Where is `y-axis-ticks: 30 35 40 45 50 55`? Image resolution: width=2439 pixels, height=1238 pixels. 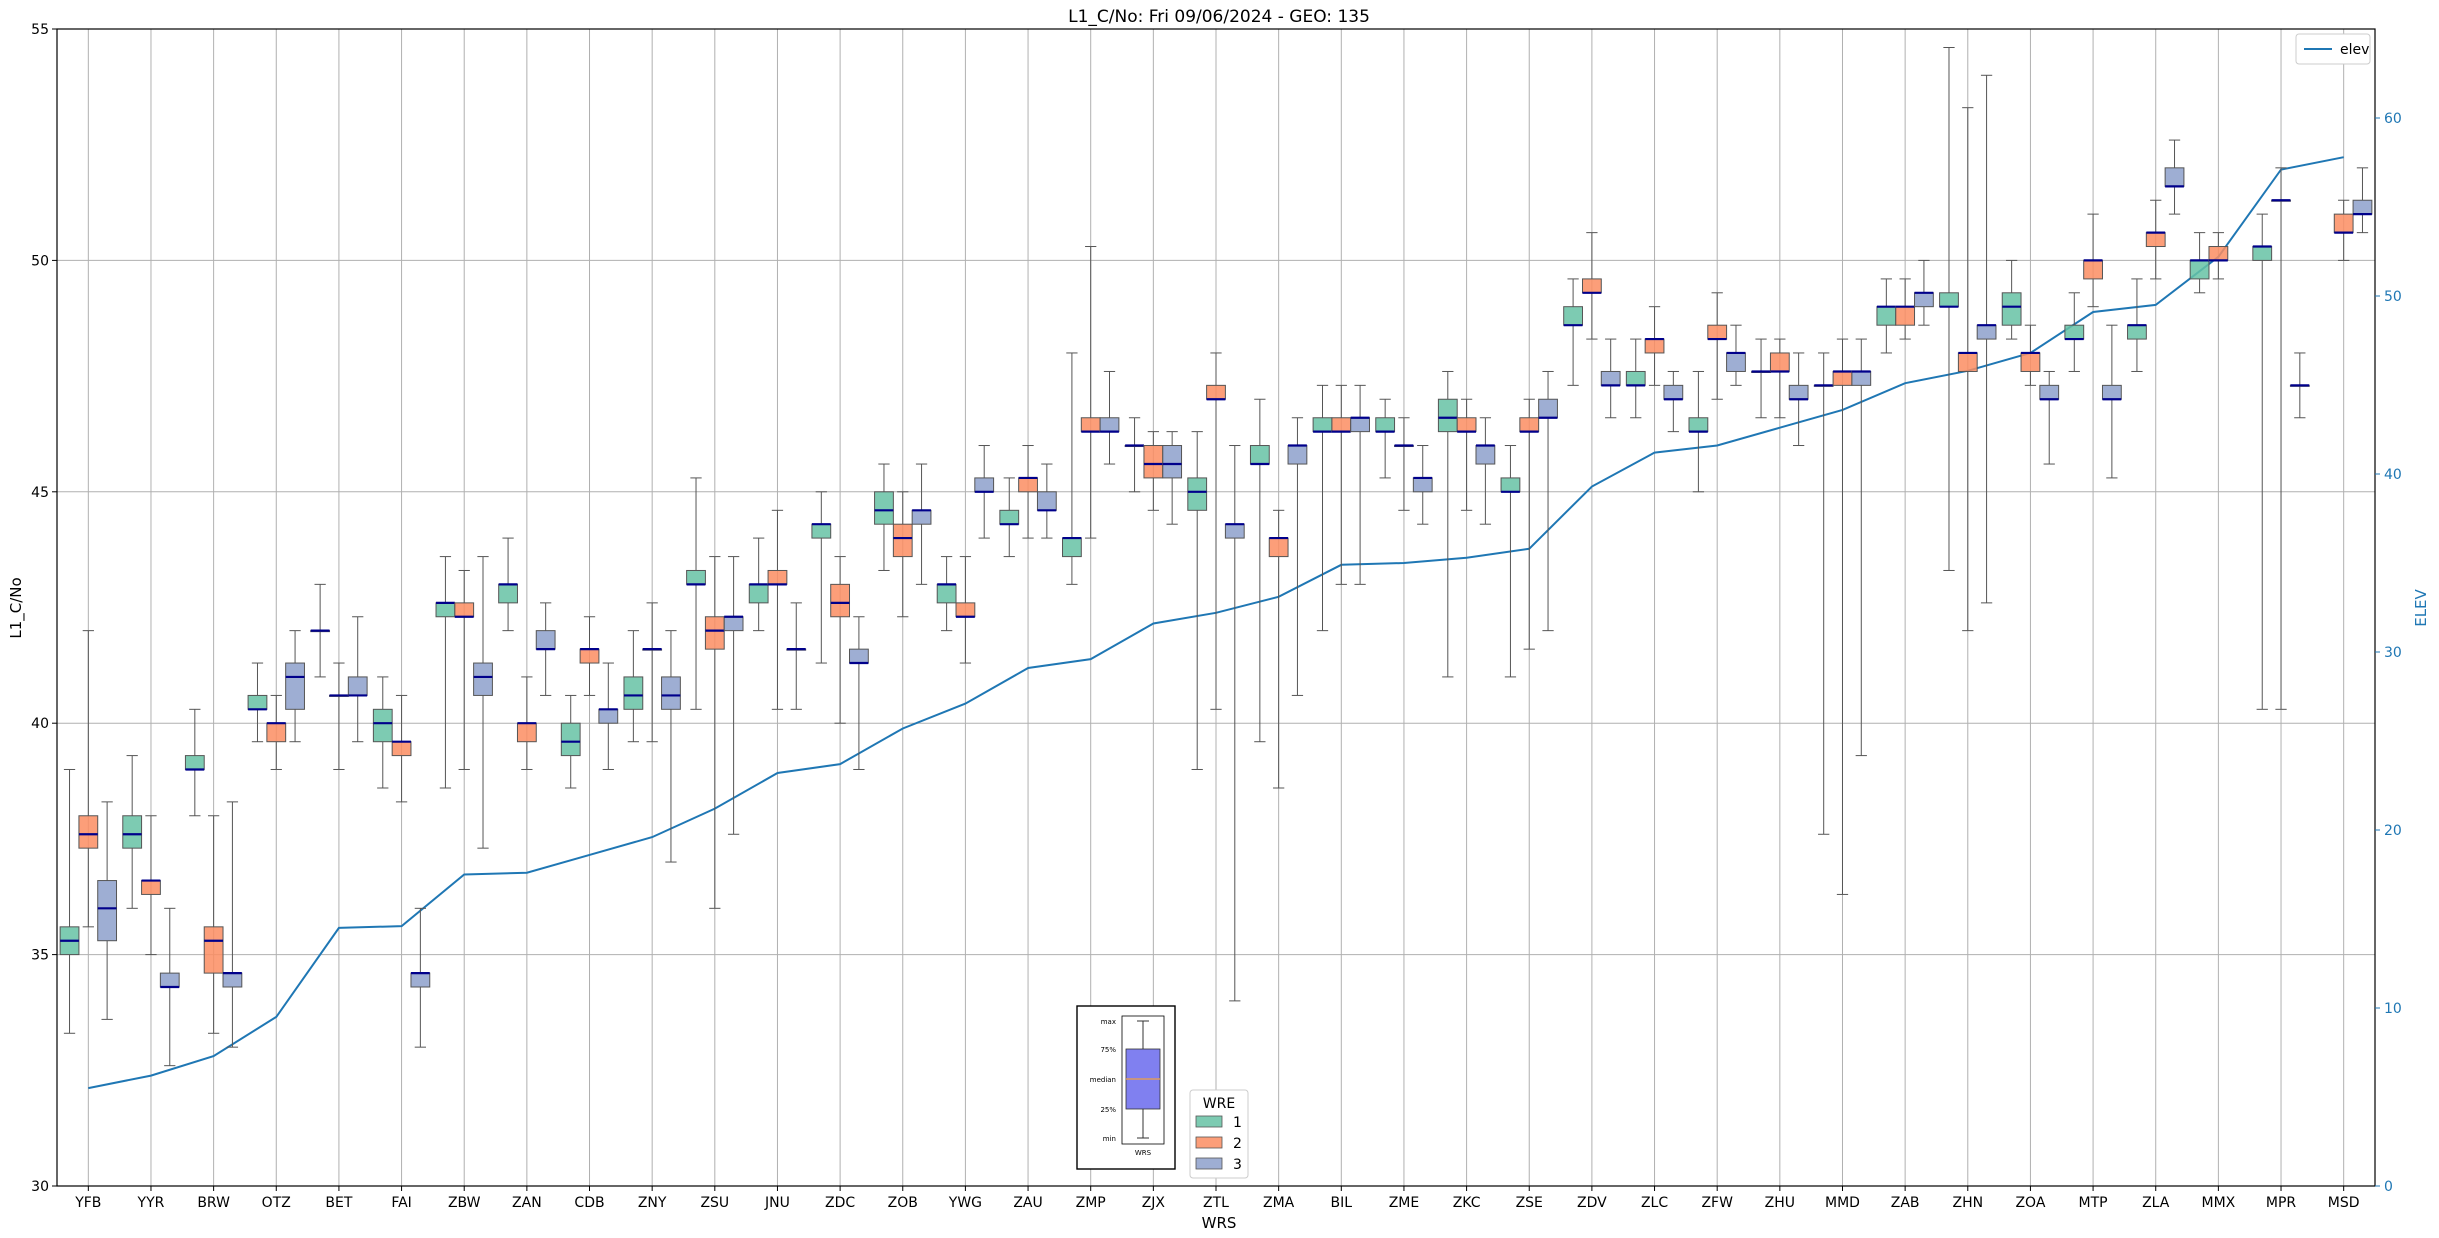 y-axis-ticks: 30 35 40 45 50 55 is located at coordinates (44, 608).